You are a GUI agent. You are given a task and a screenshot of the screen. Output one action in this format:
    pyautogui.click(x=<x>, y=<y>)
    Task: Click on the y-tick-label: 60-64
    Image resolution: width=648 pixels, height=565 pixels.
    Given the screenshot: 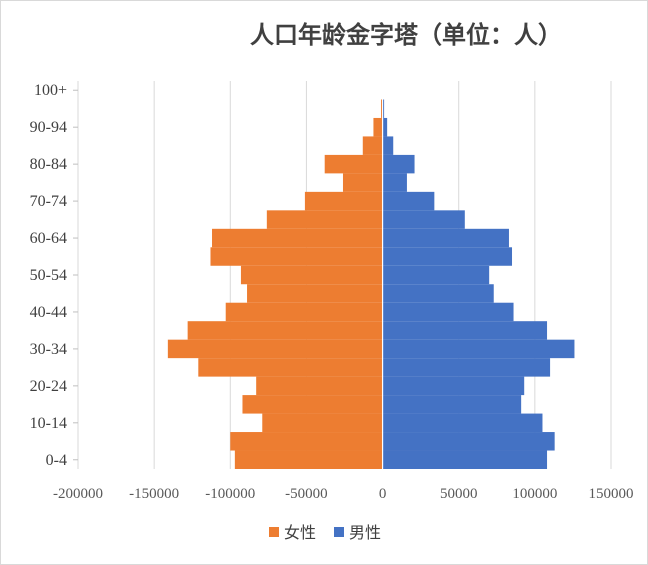 What is the action you would take?
    pyautogui.click(x=48, y=238)
    